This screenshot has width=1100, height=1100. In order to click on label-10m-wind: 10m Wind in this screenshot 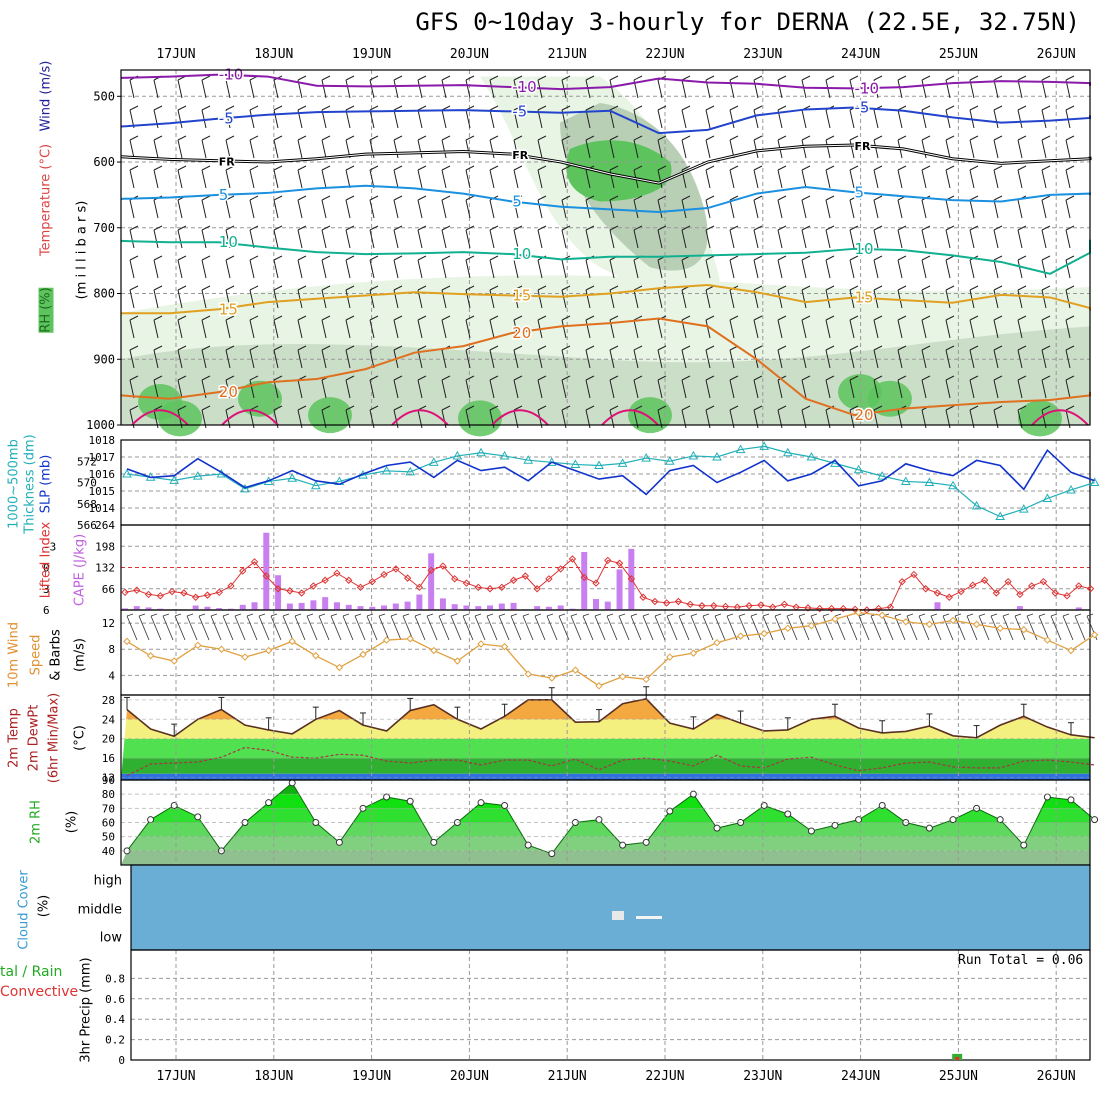, I will do `click(14, 655)`.